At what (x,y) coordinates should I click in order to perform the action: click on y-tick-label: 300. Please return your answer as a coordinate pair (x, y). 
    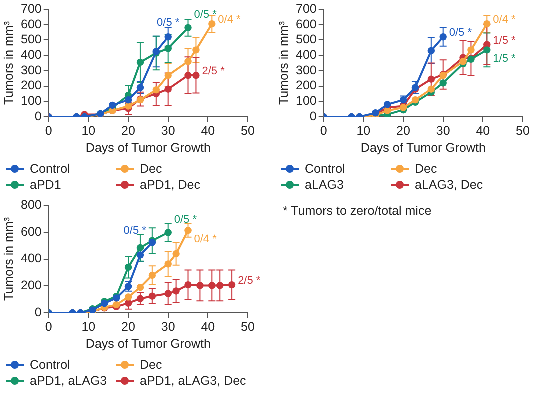
    Looking at the image, I should click on (31, 70).